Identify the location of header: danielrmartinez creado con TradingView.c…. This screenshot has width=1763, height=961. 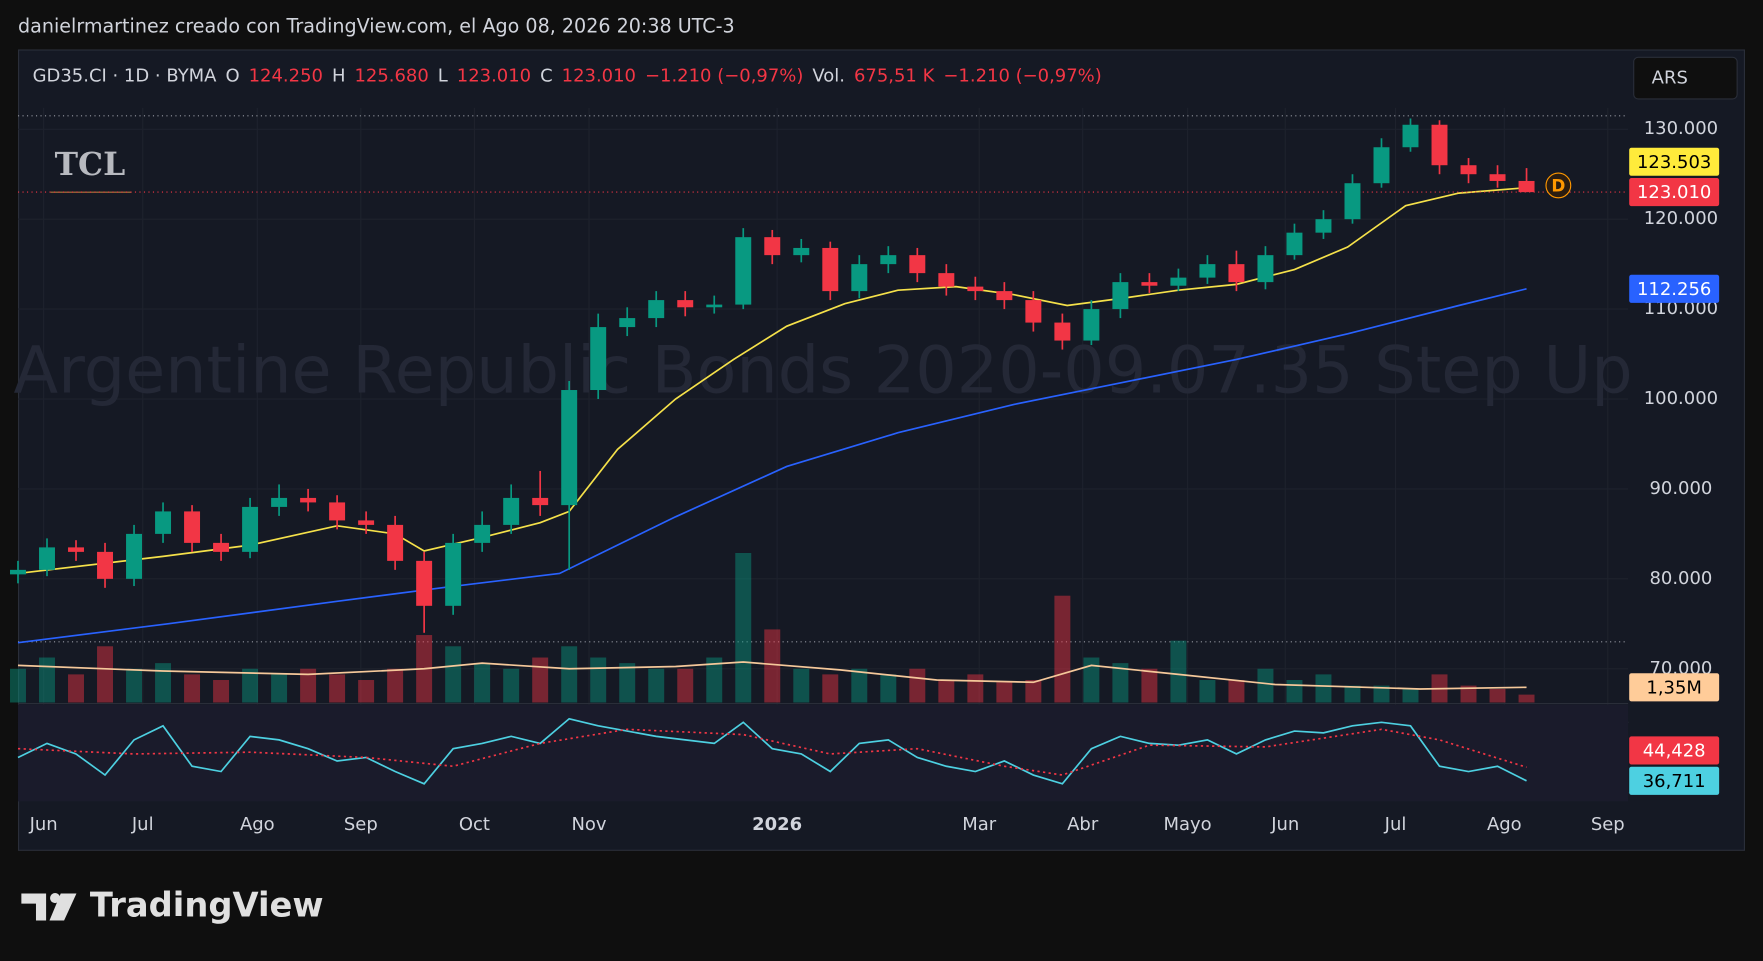
(376, 25).